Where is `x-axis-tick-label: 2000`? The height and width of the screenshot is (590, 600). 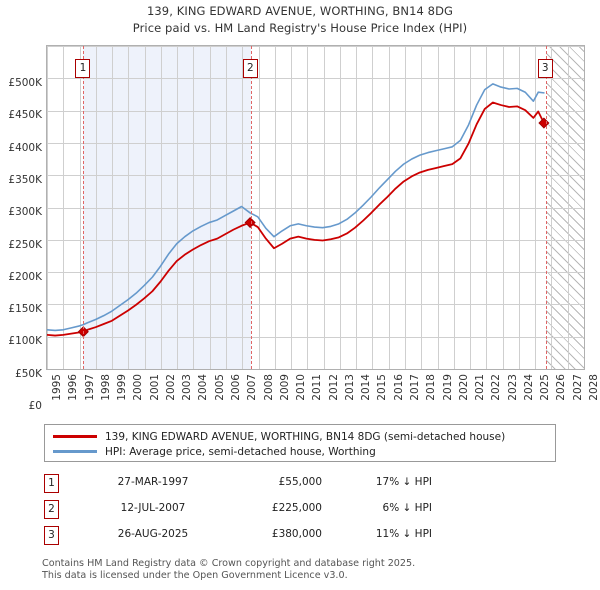
x-axis-tick-label: 2000 is located at coordinates (138, 387).